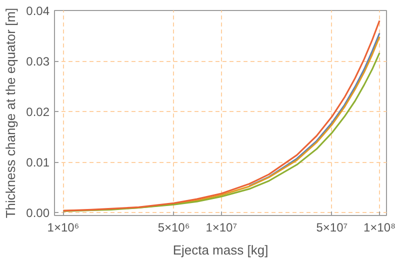  I want to click on y-tick-label: 0.03, so click(38, 61).